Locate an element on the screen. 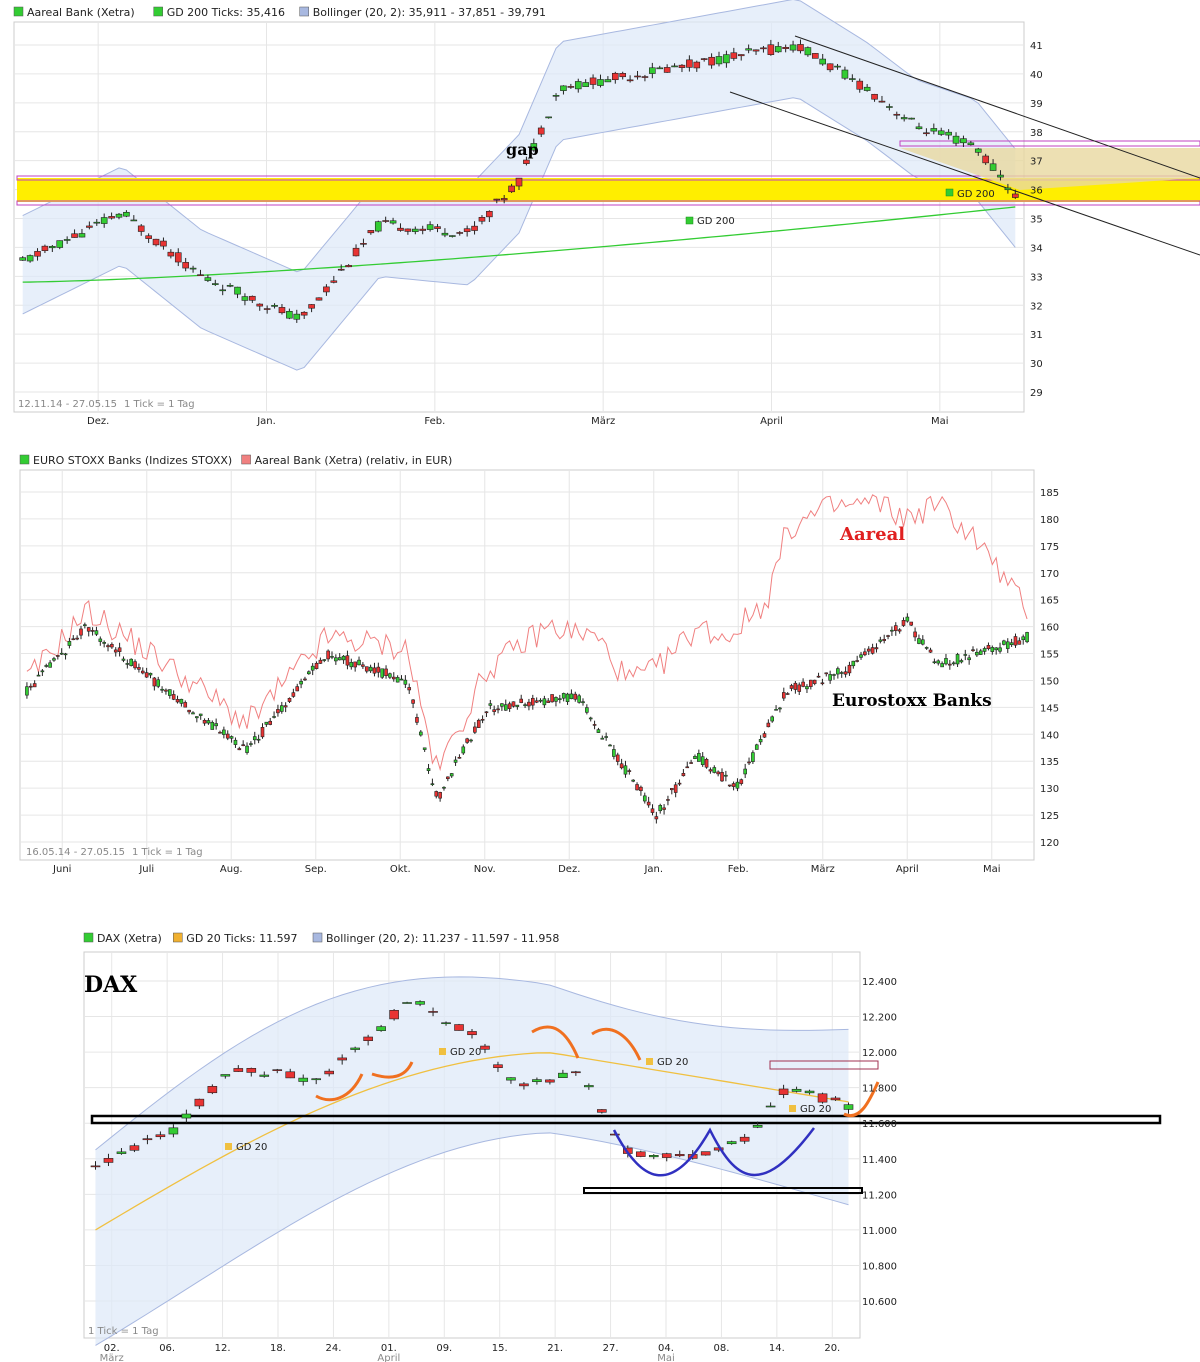 This screenshot has height=1362, width=1200. y-tick-label: 155 is located at coordinates (1049, 655).